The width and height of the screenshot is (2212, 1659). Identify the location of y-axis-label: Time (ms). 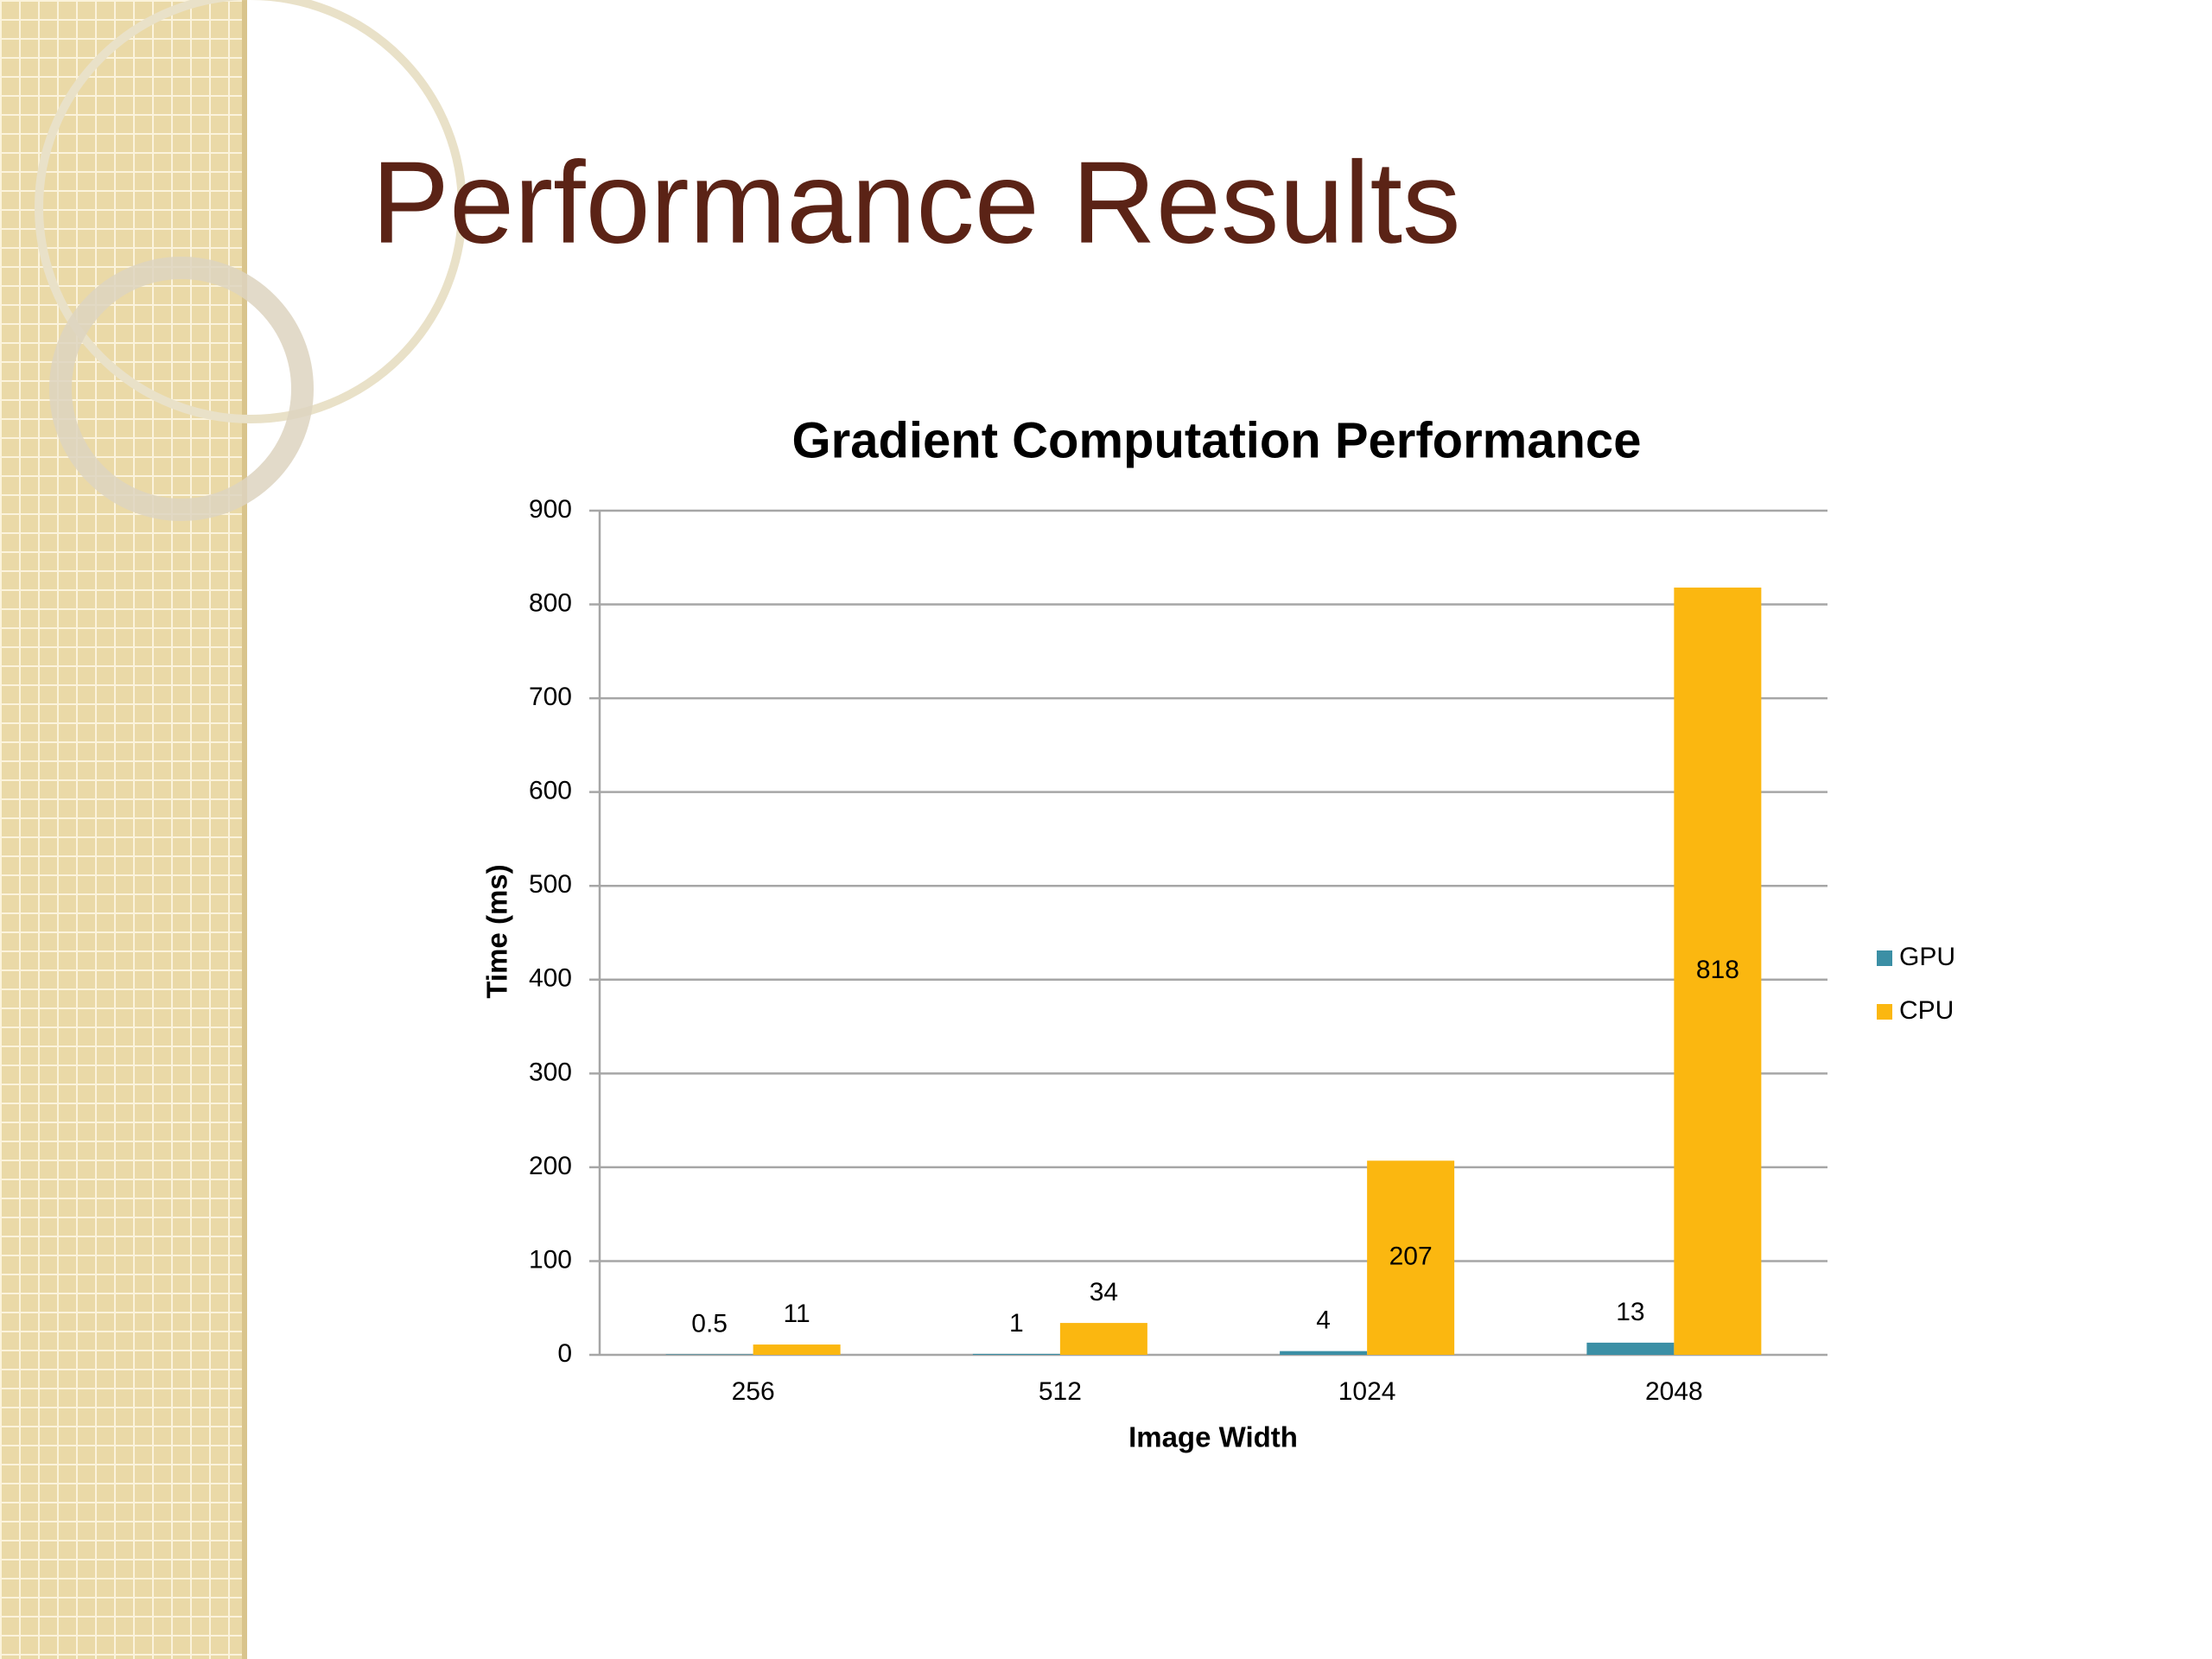
(497, 931).